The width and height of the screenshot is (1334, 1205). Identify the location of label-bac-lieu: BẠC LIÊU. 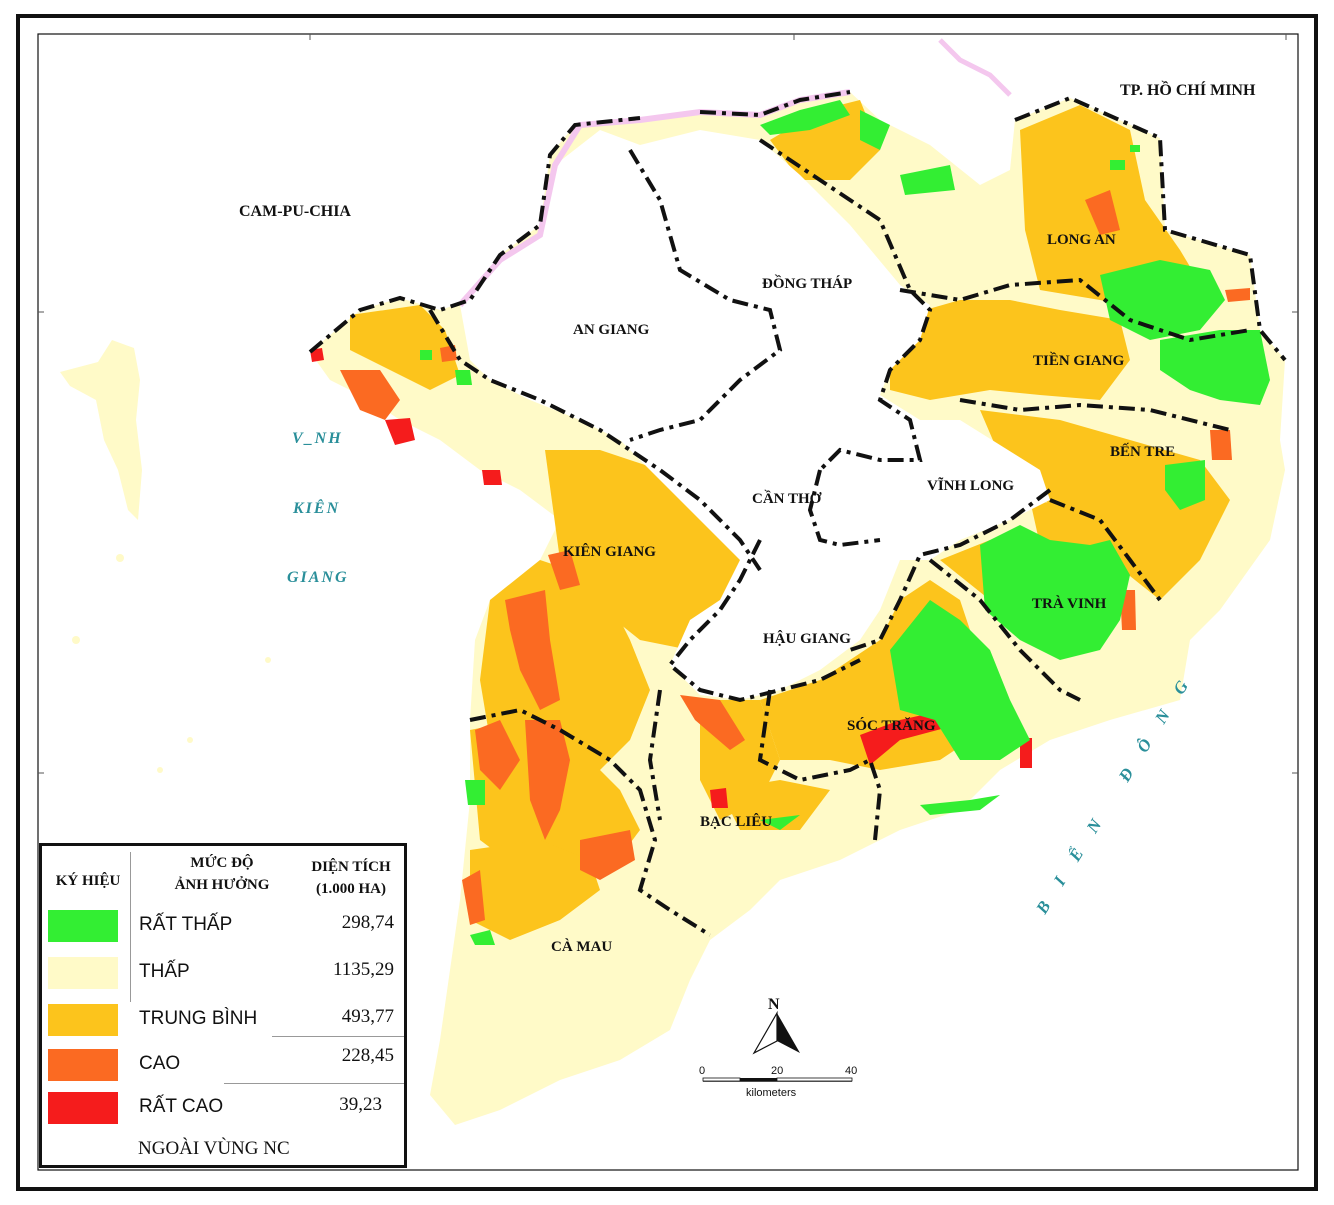
(736, 821).